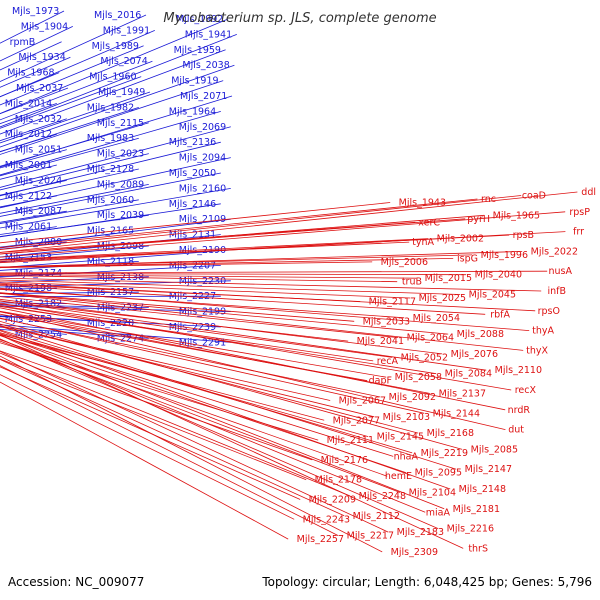  What do you see at coordinates (28, 103) in the screenshot?
I see `forward-gene-label: Mjls_2014` at bounding box center [28, 103].